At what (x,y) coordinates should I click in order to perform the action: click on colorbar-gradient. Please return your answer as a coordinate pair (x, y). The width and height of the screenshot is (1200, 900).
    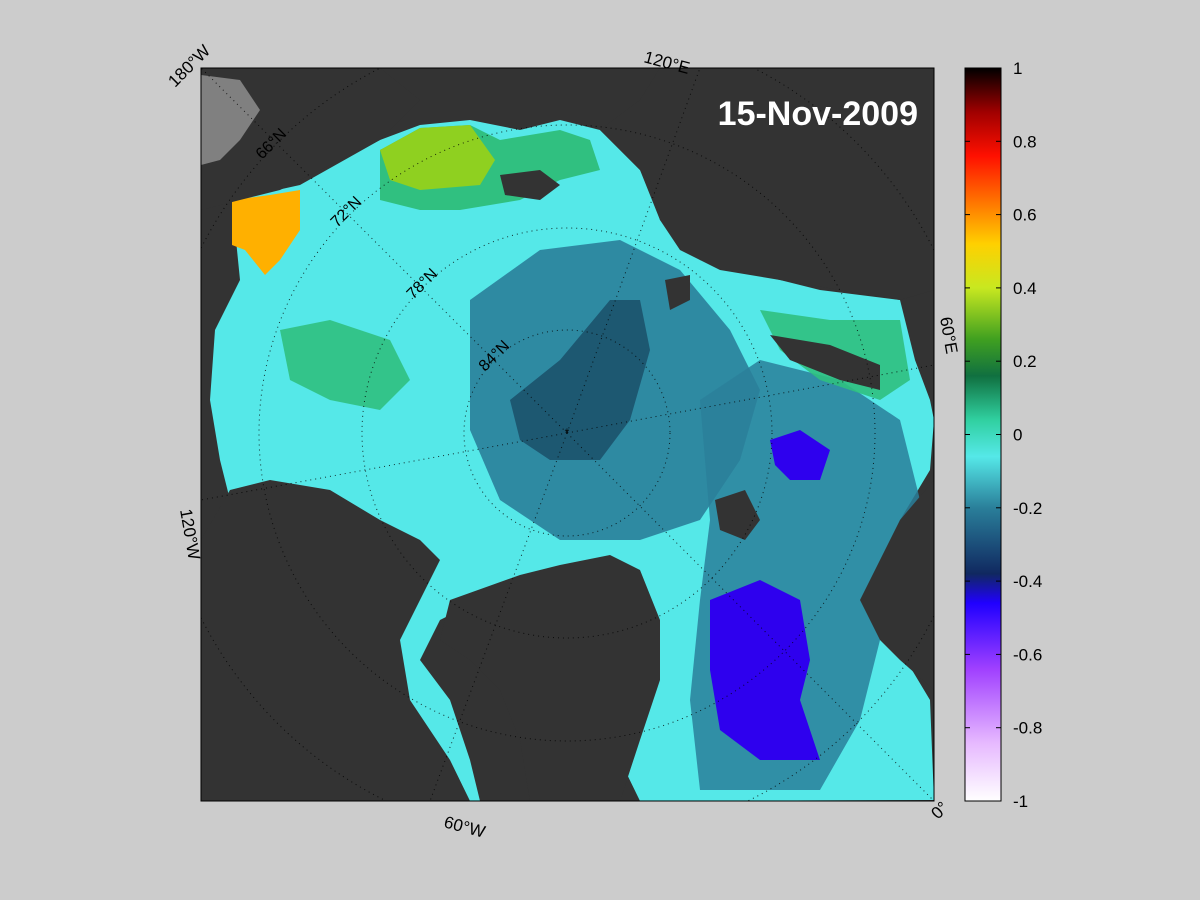
    Looking at the image, I should click on (983, 434).